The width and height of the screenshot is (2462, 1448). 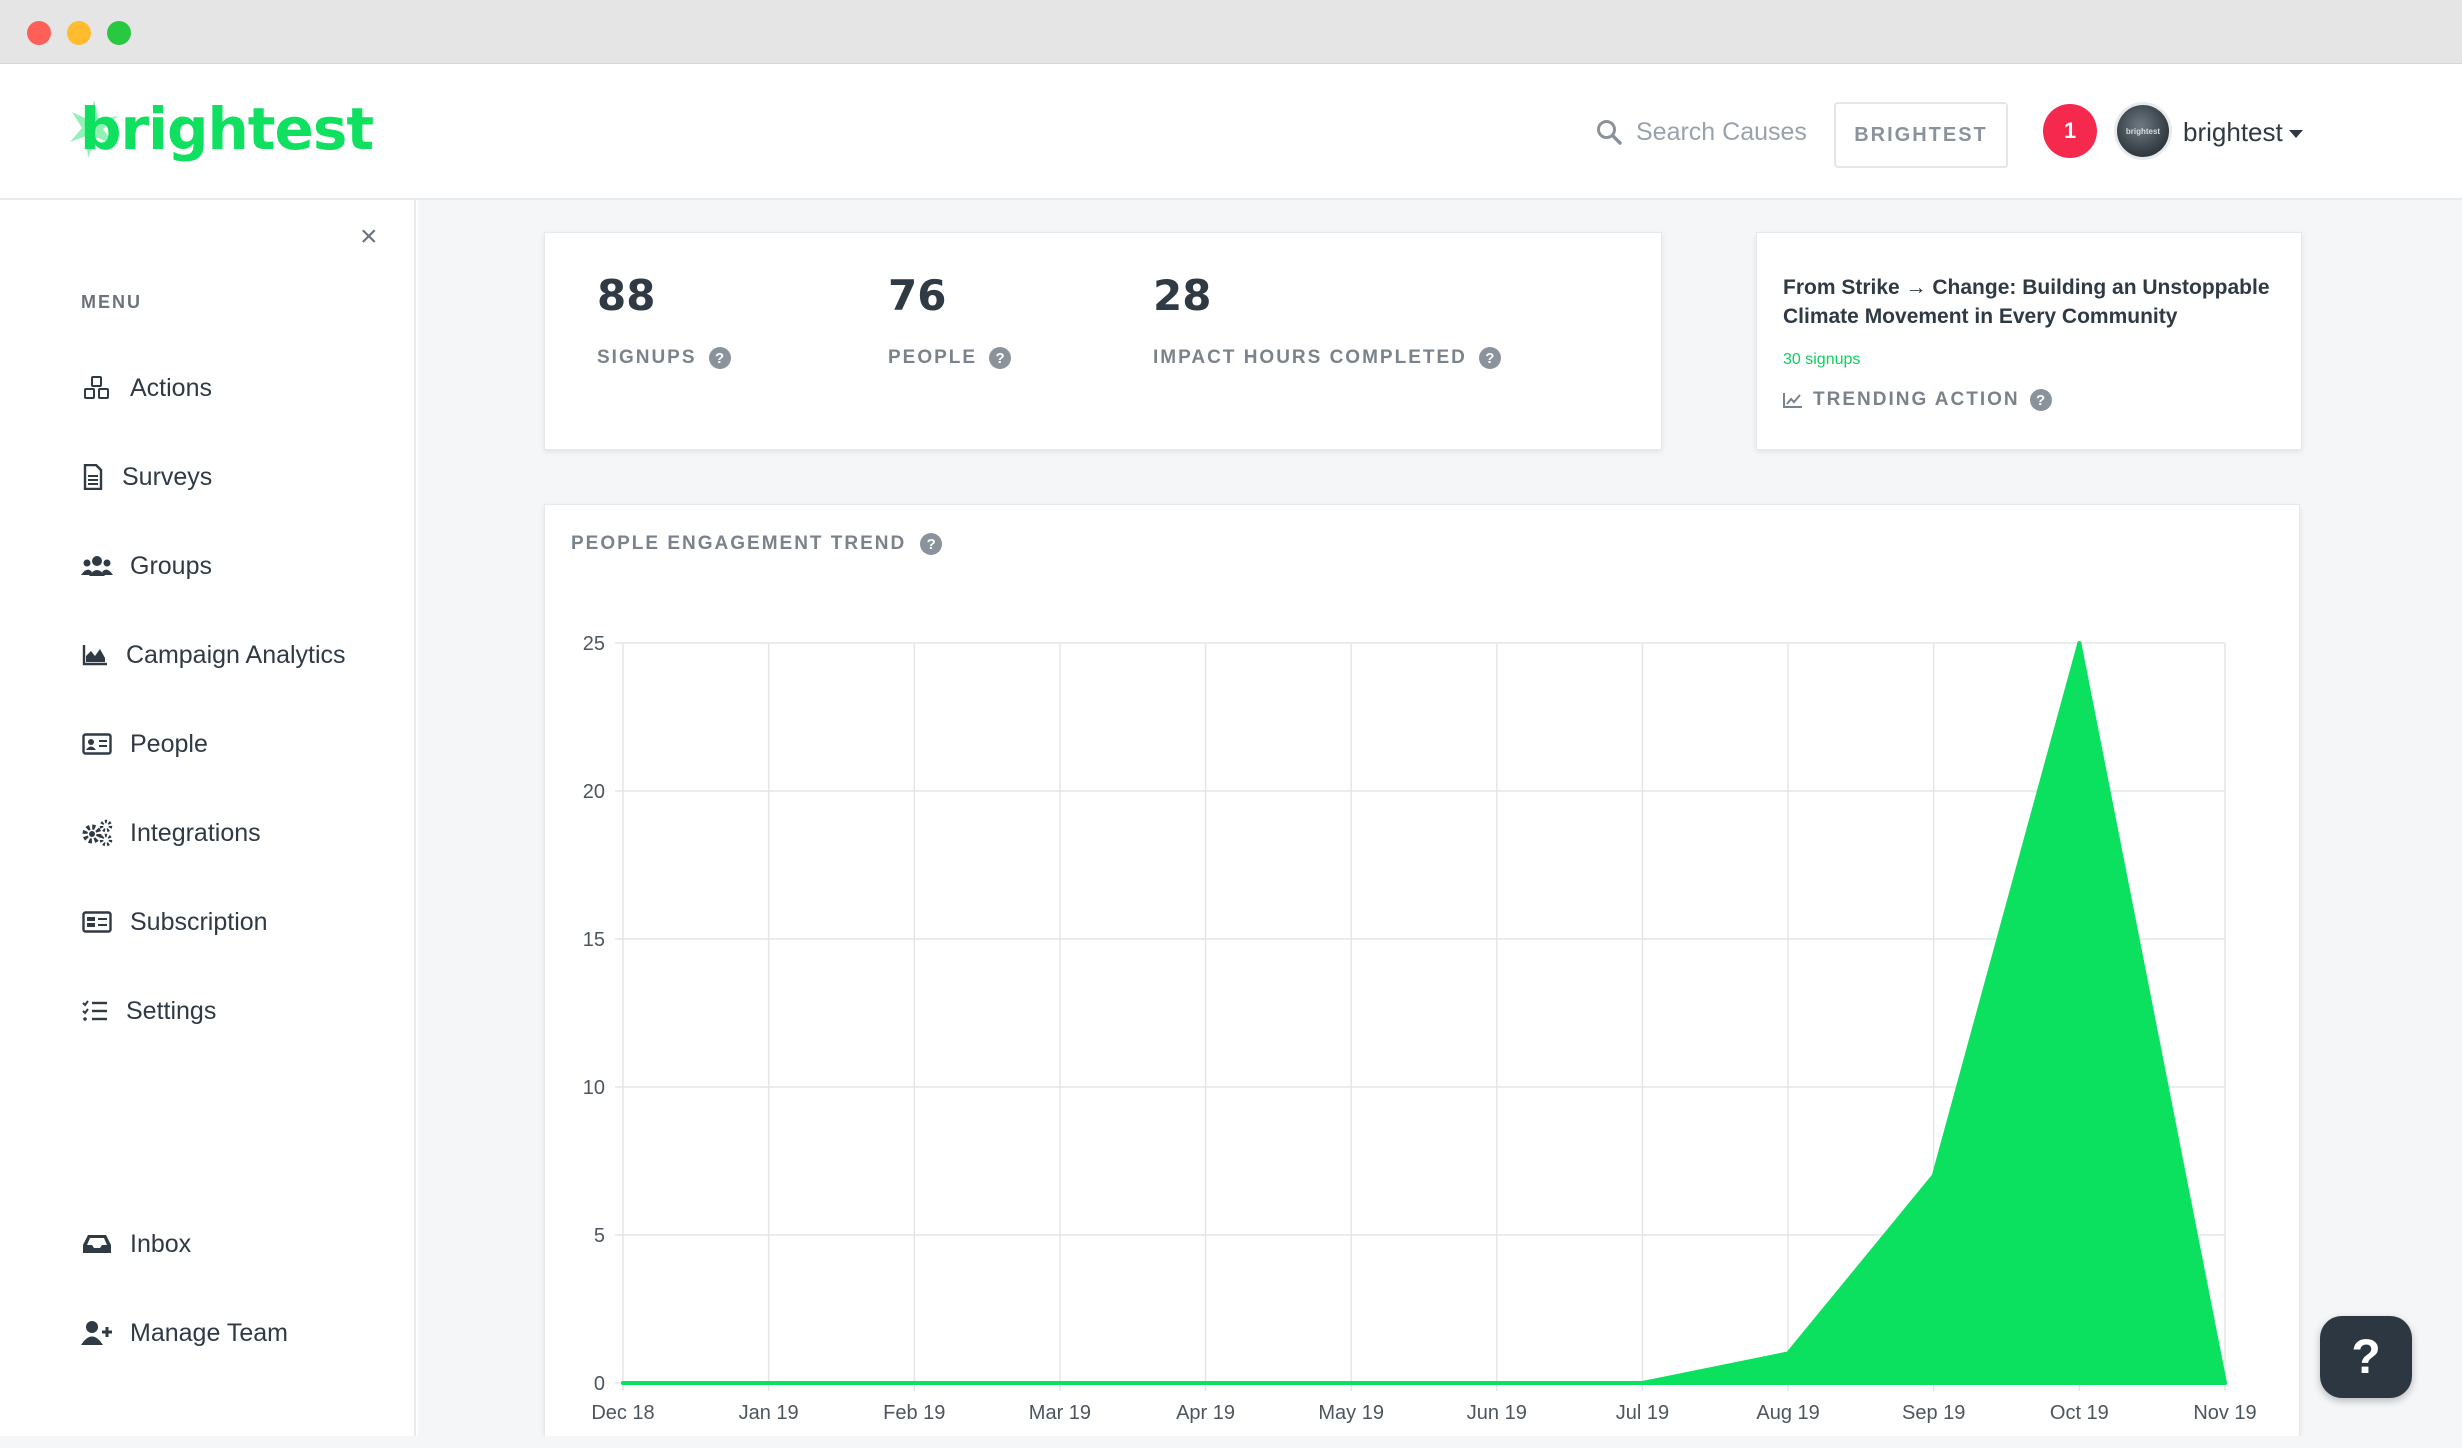 What do you see at coordinates (1182, 295) in the screenshot?
I see `impact-hours-count: 28` at bounding box center [1182, 295].